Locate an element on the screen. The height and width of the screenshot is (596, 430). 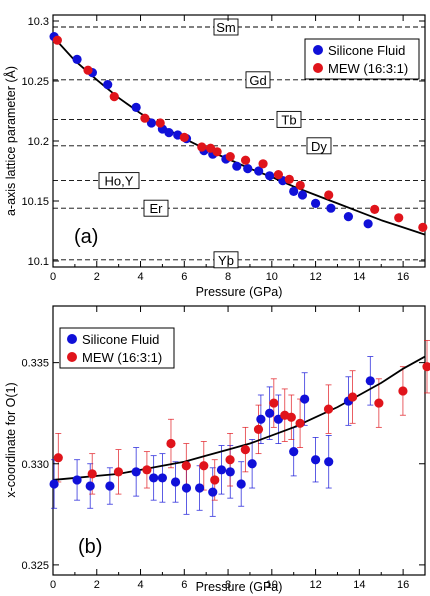
panel-a-x-tick-label: 8 is located at coordinates (228, 277).